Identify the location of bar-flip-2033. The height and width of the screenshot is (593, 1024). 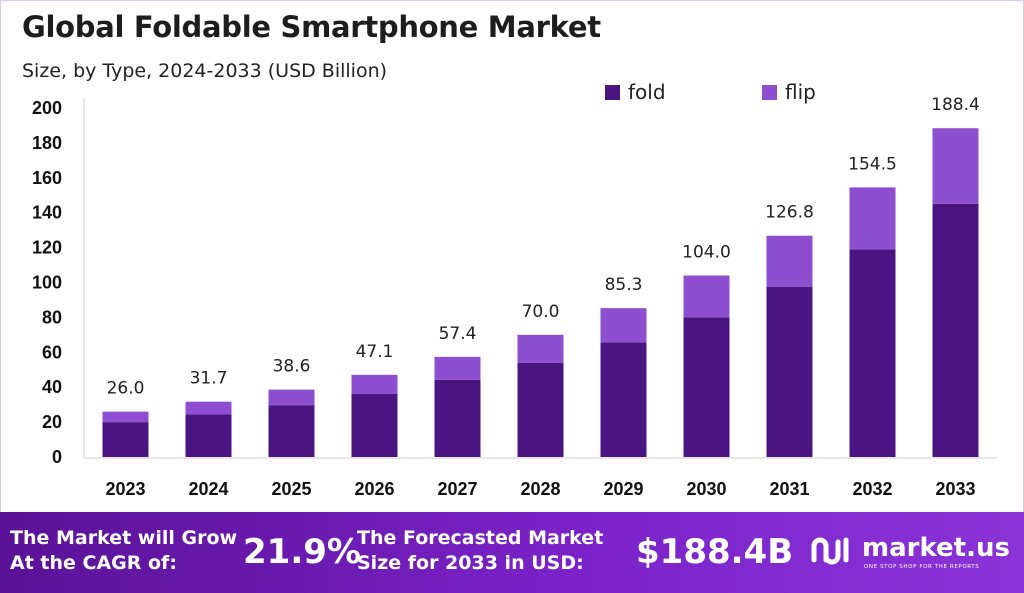
(955, 166).